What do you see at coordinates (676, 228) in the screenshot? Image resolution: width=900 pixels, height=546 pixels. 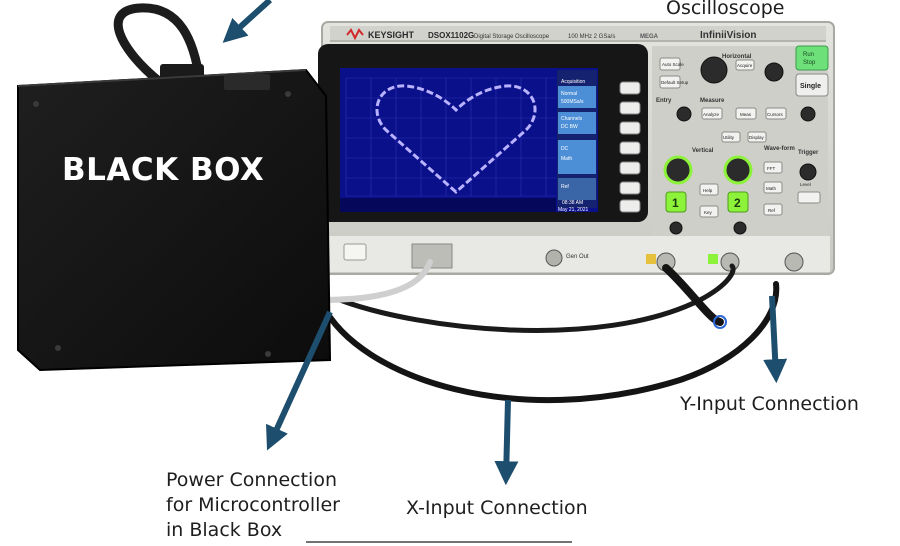 I see `ch1-position-knob` at bounding box center [676, 228].